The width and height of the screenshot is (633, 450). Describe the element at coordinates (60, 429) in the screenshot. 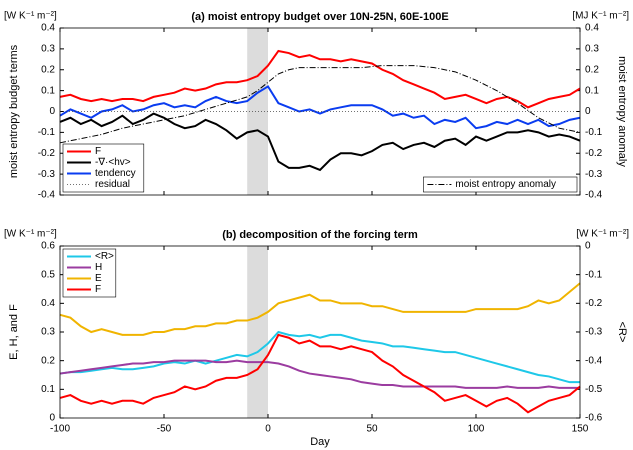

I see `x-tick-label: -100` at that location.